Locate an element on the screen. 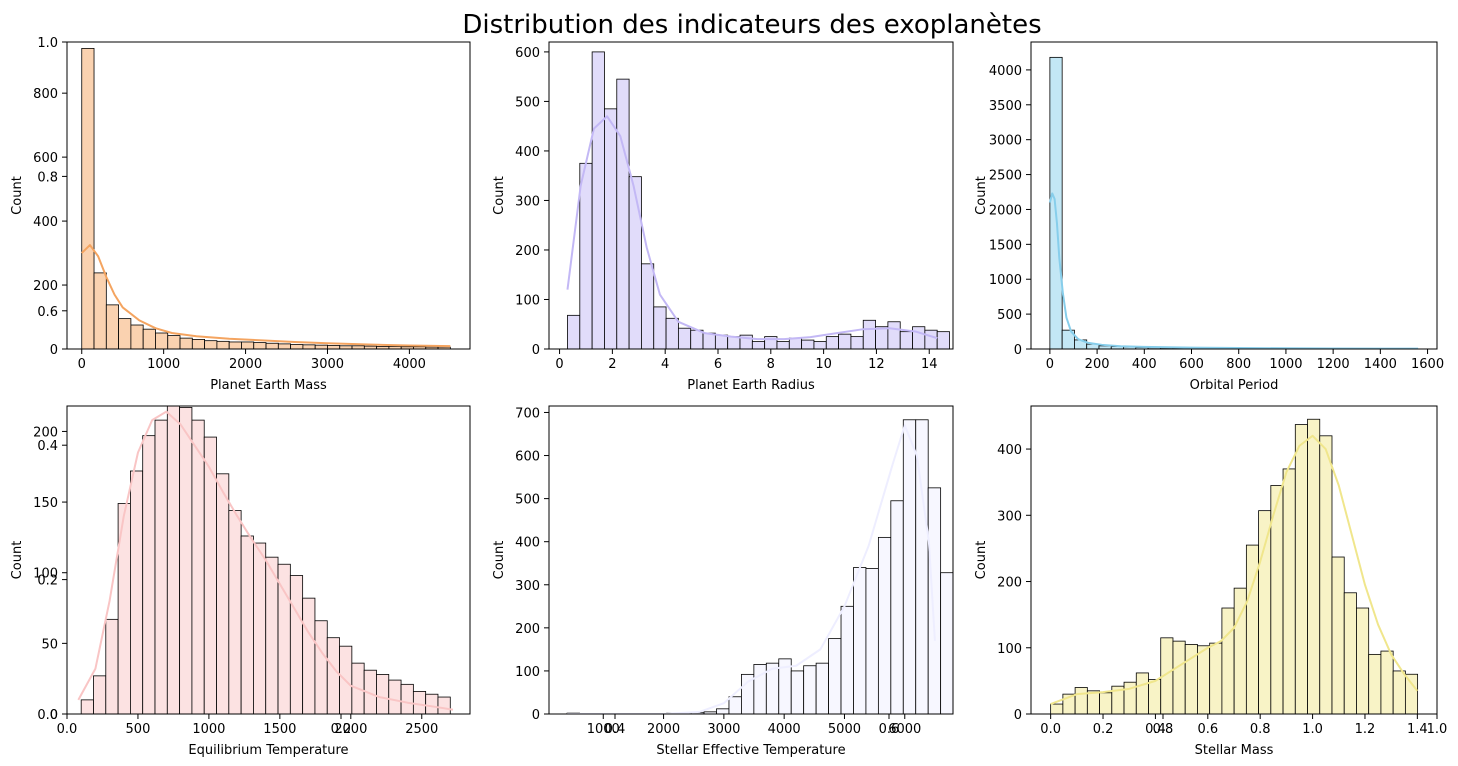 The image size is (1458, 766). x-tick-label: 10 is located at coordinates (823, 364).